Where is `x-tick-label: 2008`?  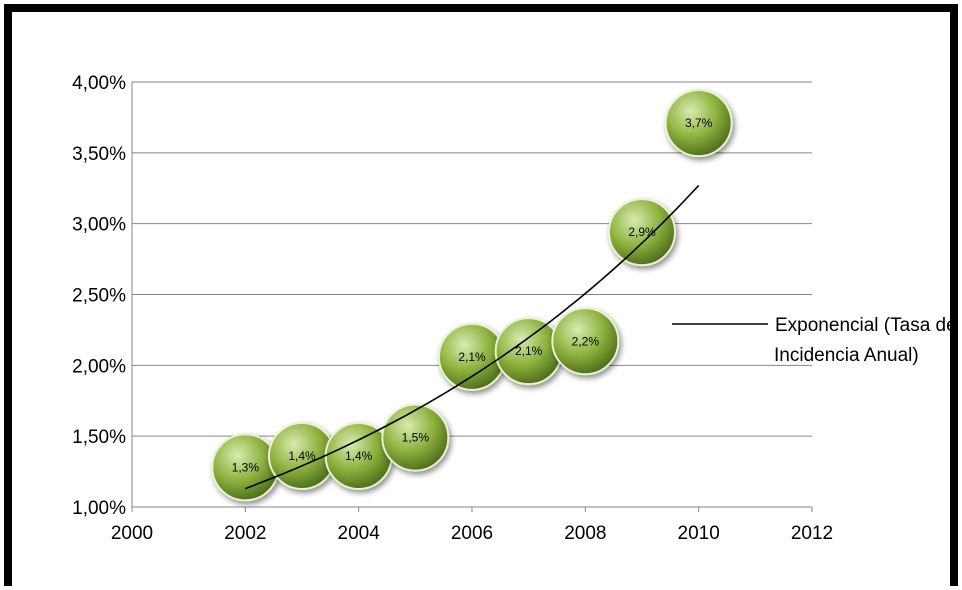 x-tick-label: 2008 is located at coordinates (585, 533).